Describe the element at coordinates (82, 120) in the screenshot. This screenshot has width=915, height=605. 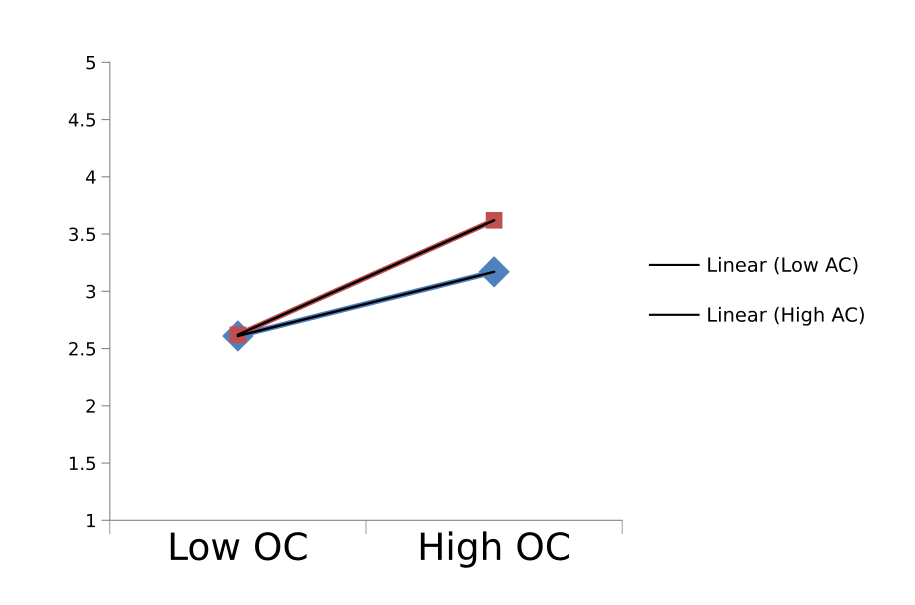
I see `y-tick-label: 4.5` at that location.